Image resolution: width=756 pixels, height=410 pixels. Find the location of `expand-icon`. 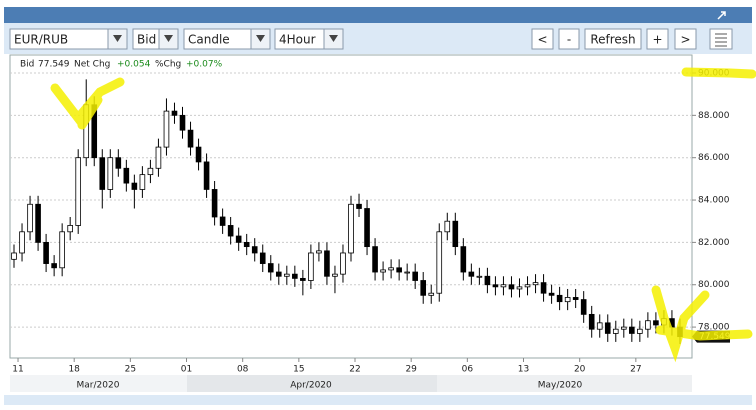

expand-icon is located at coordinates (721, 15).